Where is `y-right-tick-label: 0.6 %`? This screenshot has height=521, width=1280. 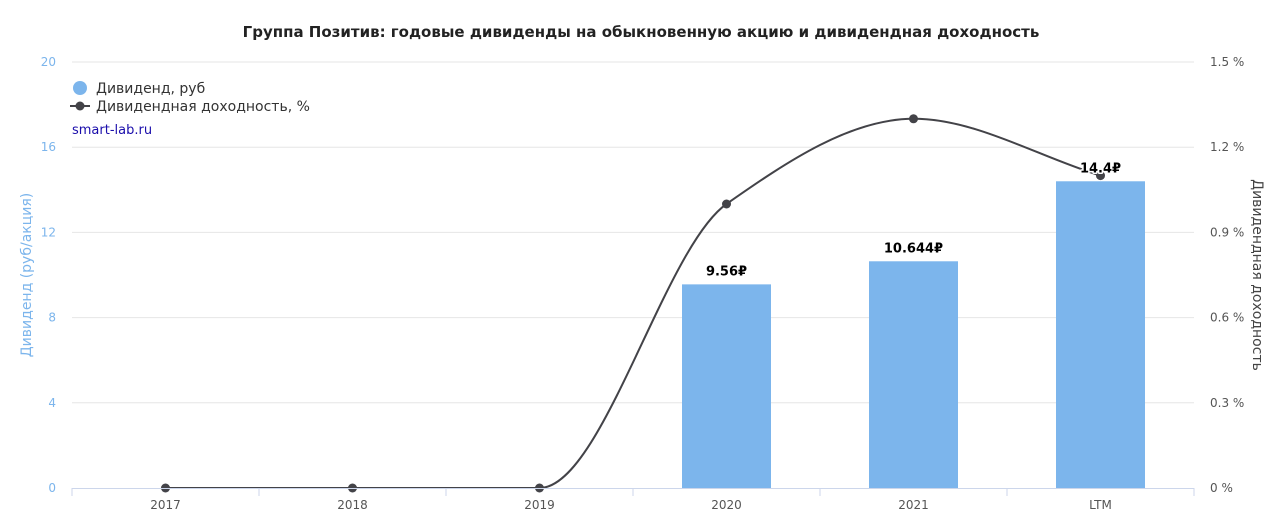
y-right-tick-label: 0.6 % is located at coordinates (1227, 318).